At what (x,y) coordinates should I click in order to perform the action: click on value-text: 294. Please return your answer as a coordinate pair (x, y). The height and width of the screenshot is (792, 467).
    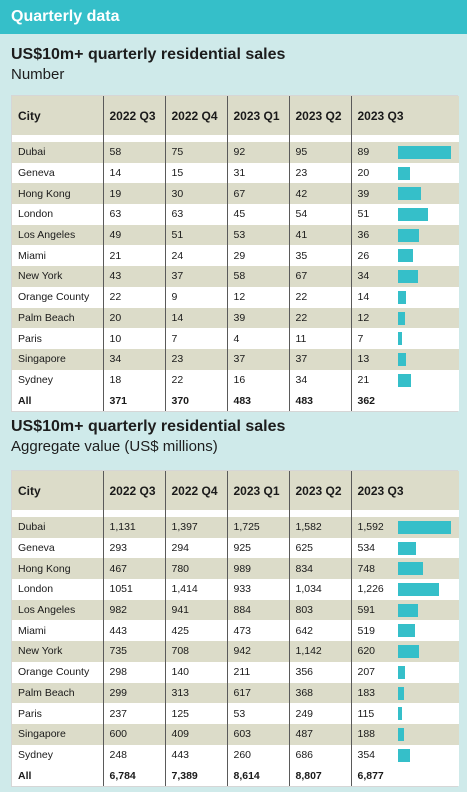
    Looking at the image, I should click on (180, 548).